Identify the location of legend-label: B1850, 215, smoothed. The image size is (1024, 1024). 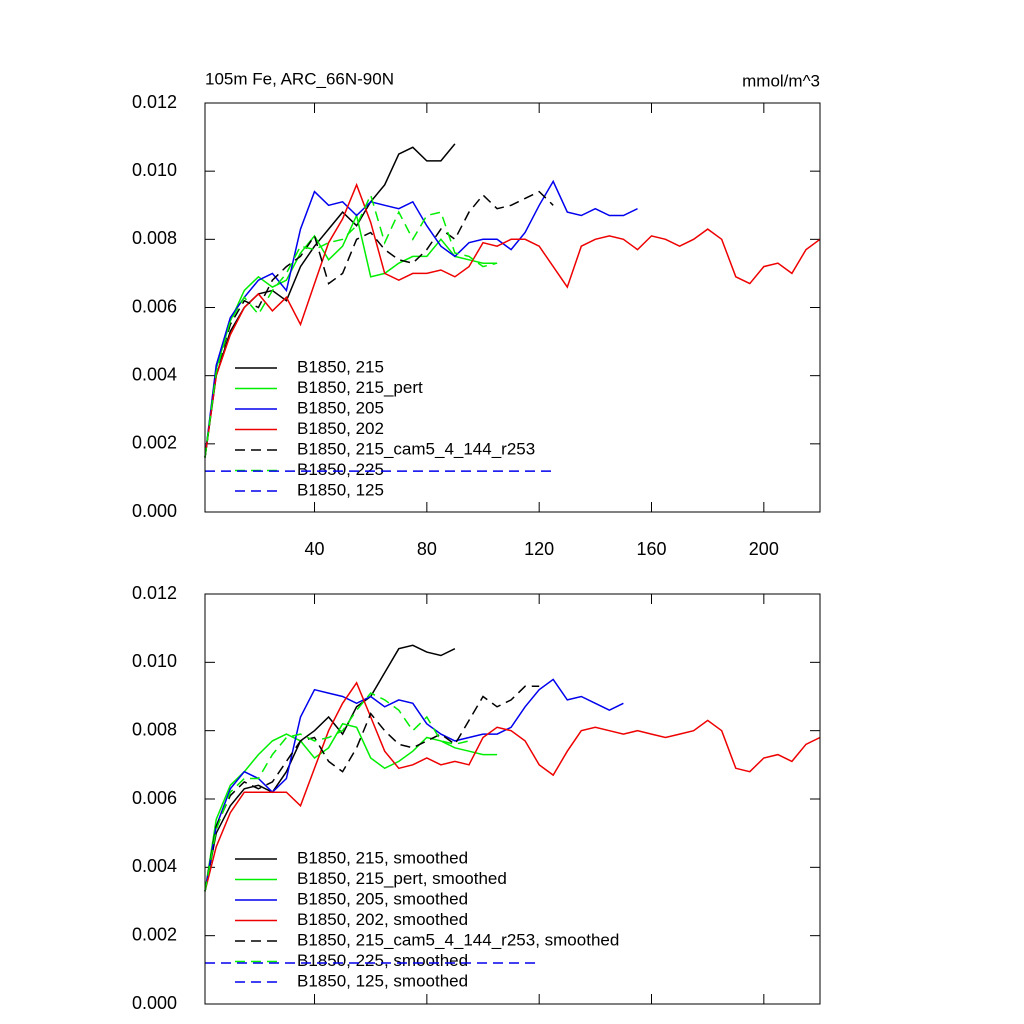
(382, 857).